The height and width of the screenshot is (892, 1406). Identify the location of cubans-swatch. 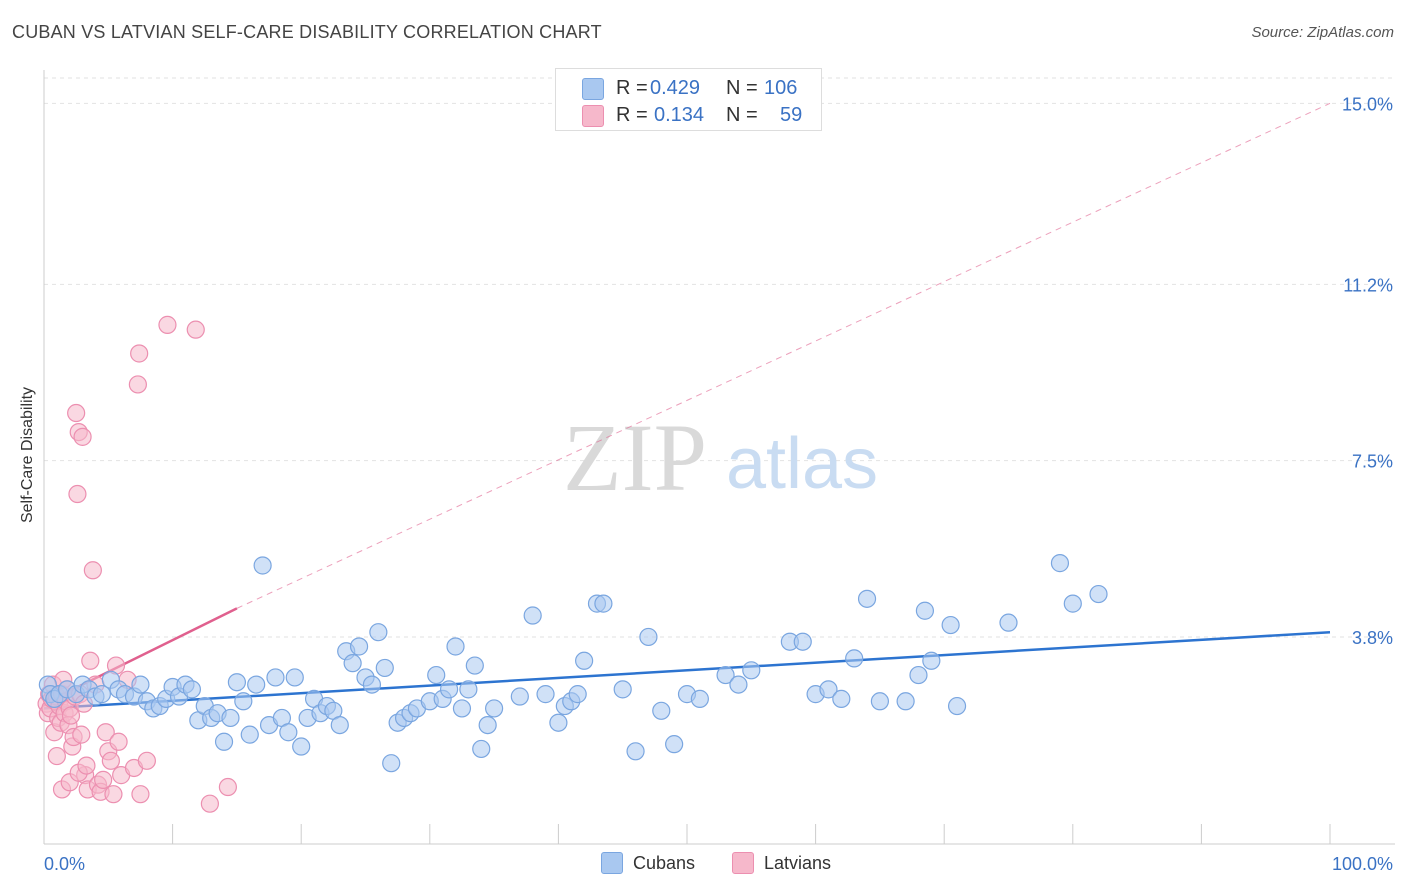
(593, 88).